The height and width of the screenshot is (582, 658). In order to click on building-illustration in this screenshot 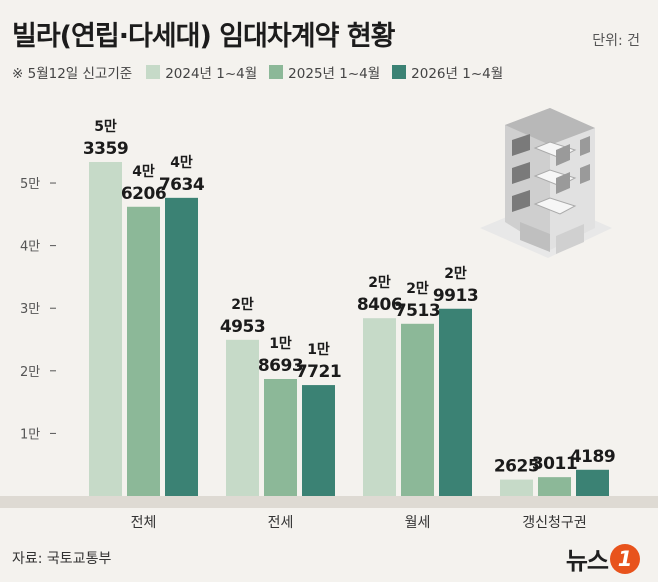, I will do `click(546, 183)`.